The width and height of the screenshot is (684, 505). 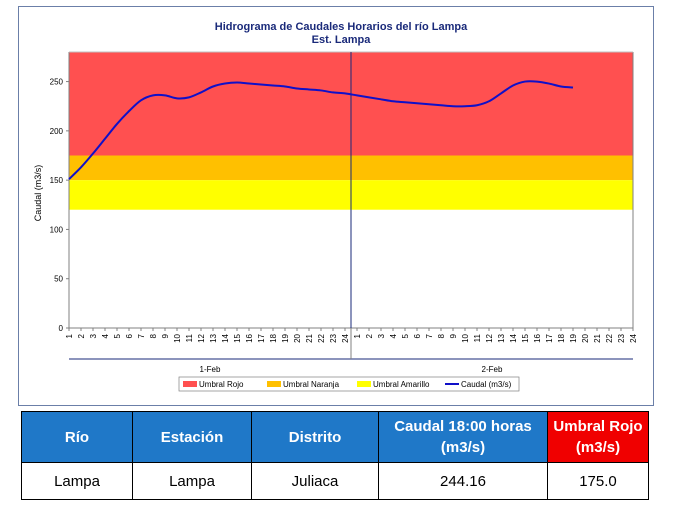 I want to click on day-label: 2-Feb, so click(x=492, y=369).